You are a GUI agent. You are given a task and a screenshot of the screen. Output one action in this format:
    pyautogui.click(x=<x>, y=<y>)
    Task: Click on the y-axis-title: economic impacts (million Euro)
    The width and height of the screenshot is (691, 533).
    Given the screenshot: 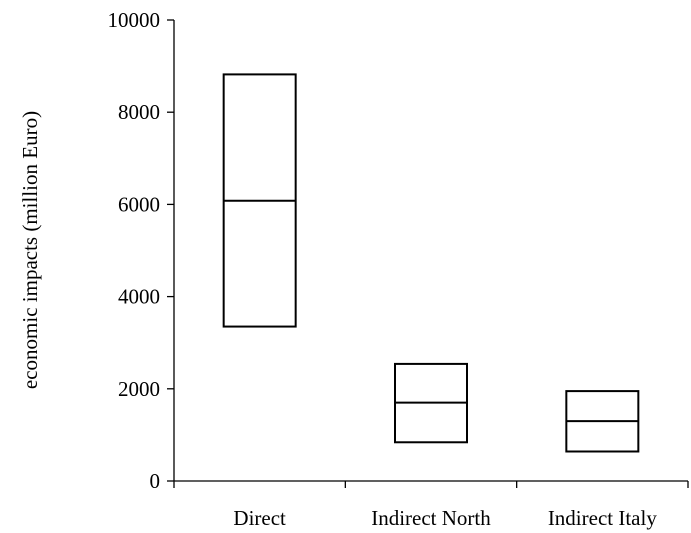 What is the action you would take?
    pyautogui.click(x=30, y=250)
    